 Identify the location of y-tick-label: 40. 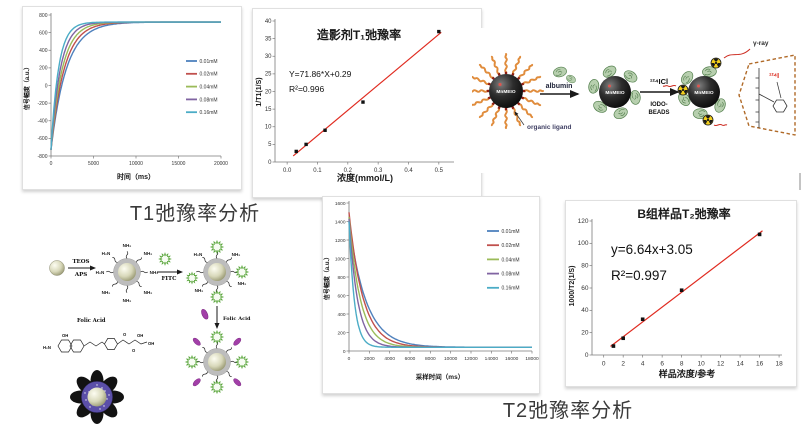
(585, 310).